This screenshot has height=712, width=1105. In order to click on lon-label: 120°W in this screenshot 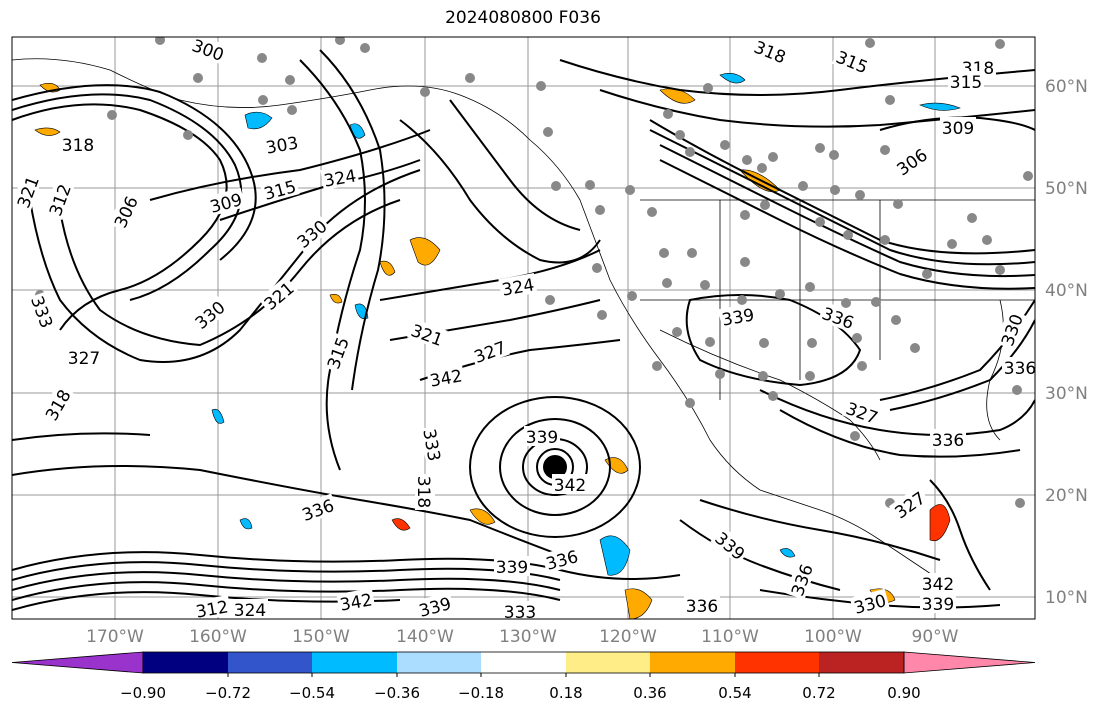, I will do `click(628, 637)`.